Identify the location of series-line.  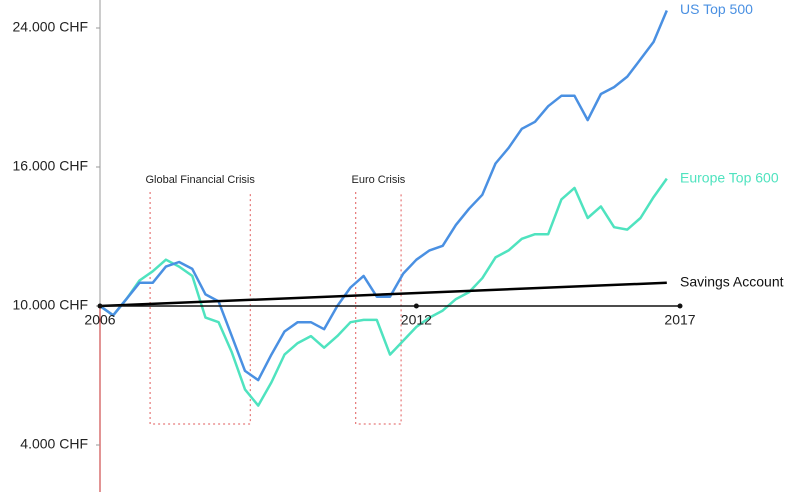
(383, 294).